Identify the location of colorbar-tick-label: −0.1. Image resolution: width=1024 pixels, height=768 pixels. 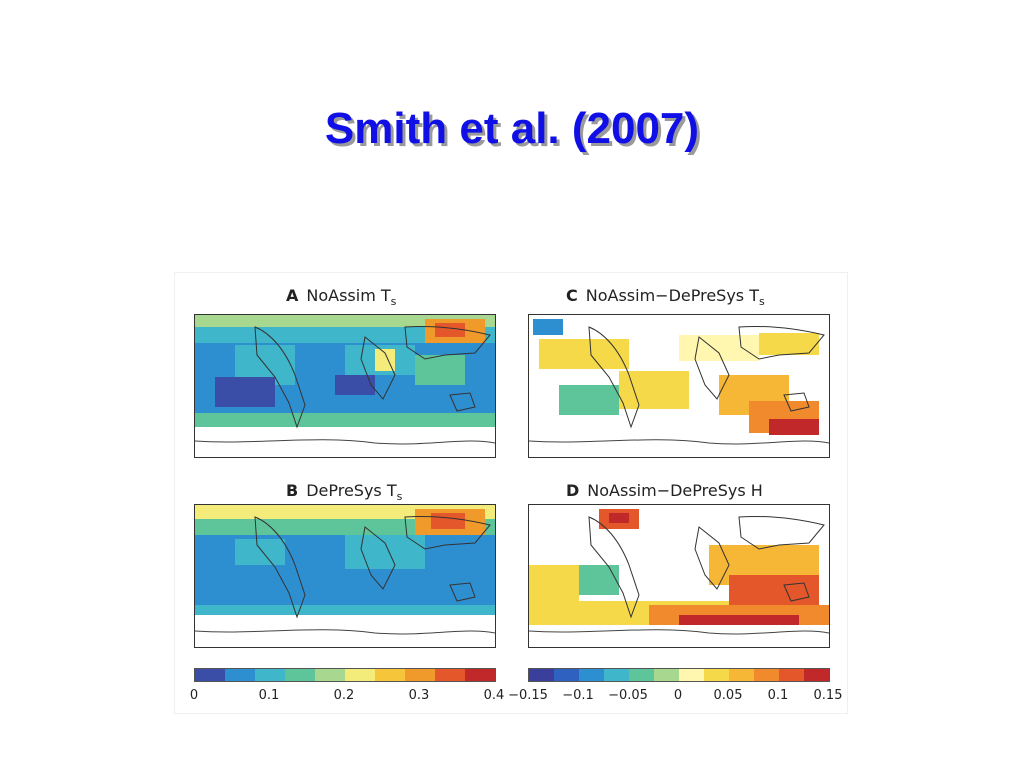
(578, 695).